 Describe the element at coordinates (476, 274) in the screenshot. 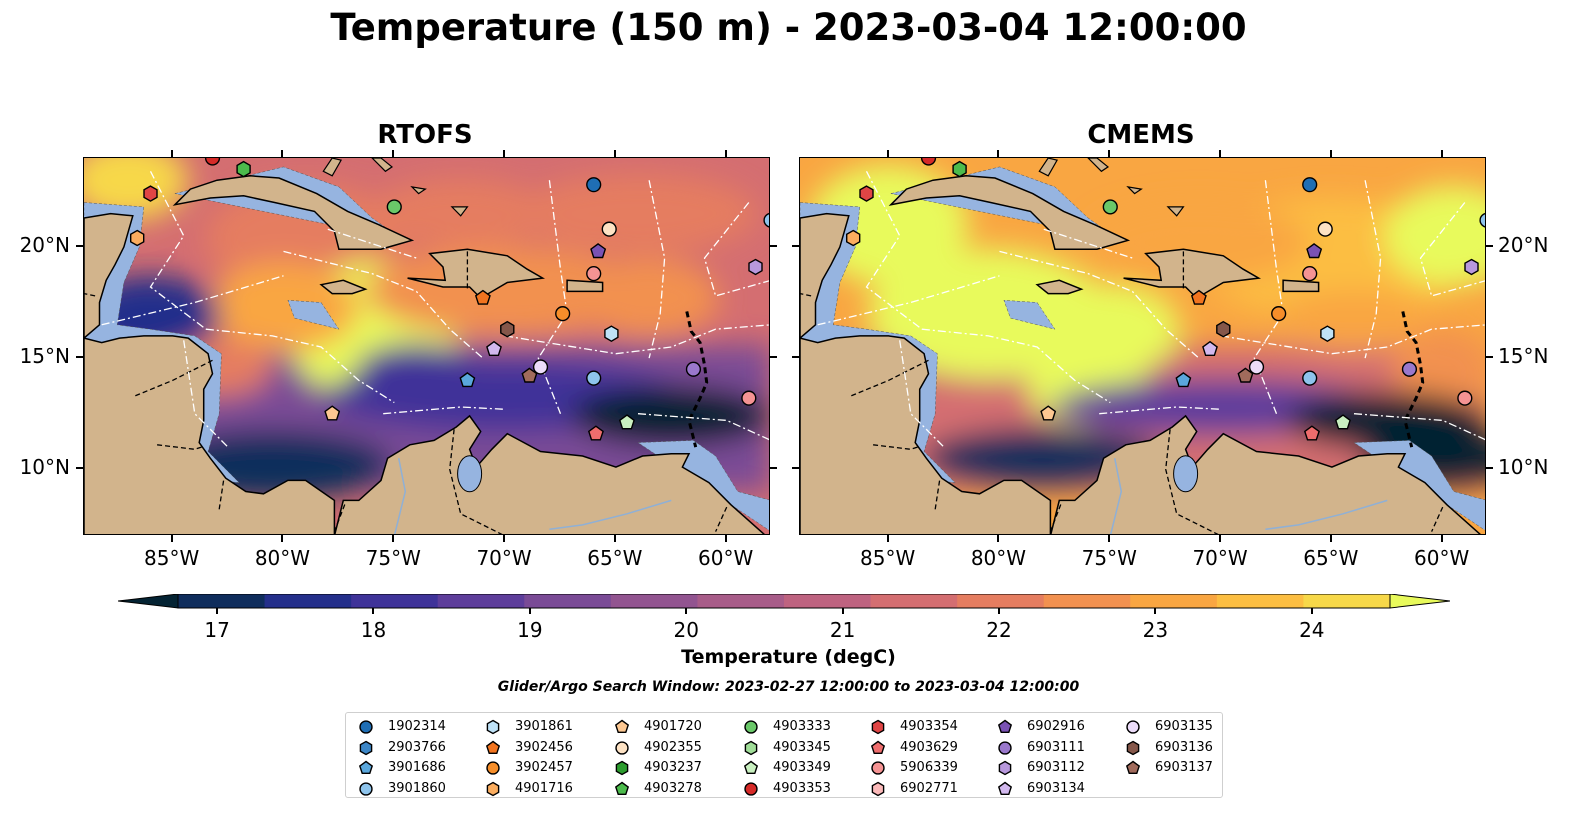

I see `land-hispaniola` at that location.